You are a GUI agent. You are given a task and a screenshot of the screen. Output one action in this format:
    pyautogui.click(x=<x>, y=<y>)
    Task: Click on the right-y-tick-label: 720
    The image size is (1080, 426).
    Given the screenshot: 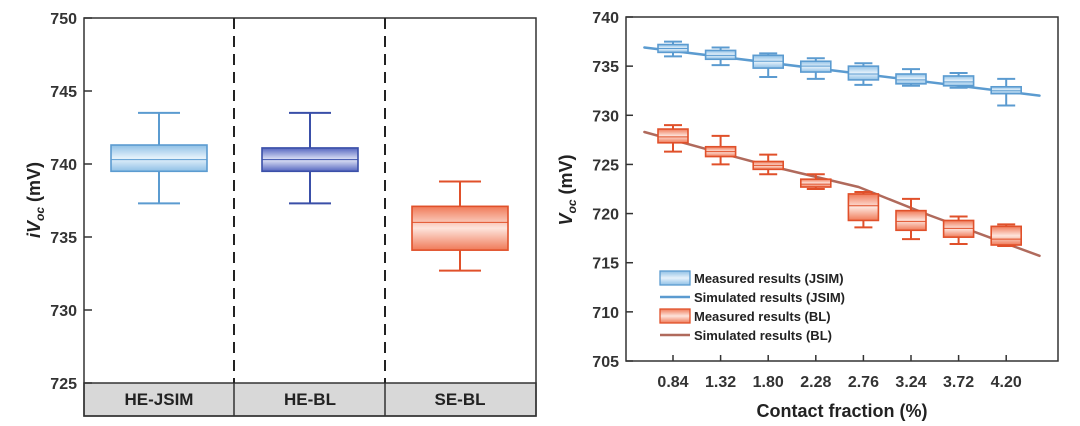 What is the action you would take?
    pyautogui.click(x=605, y=215)
    